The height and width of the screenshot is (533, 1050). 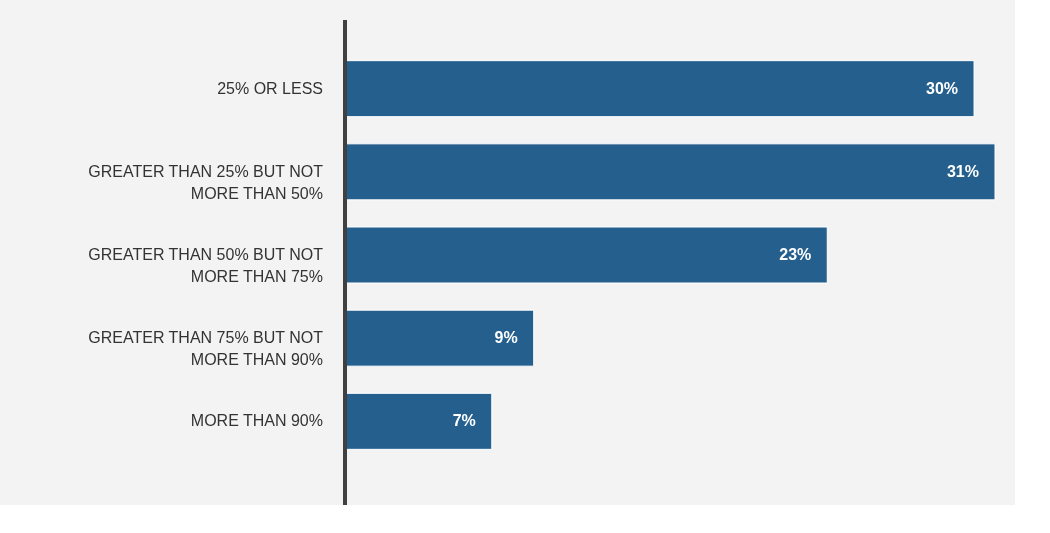 I want to click on data-label: 7%, so click(x=464, y=421).